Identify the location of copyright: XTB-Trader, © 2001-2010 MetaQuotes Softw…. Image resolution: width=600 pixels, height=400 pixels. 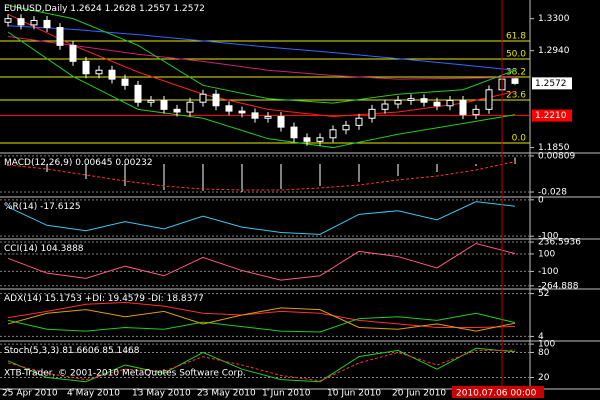
(125, 374).